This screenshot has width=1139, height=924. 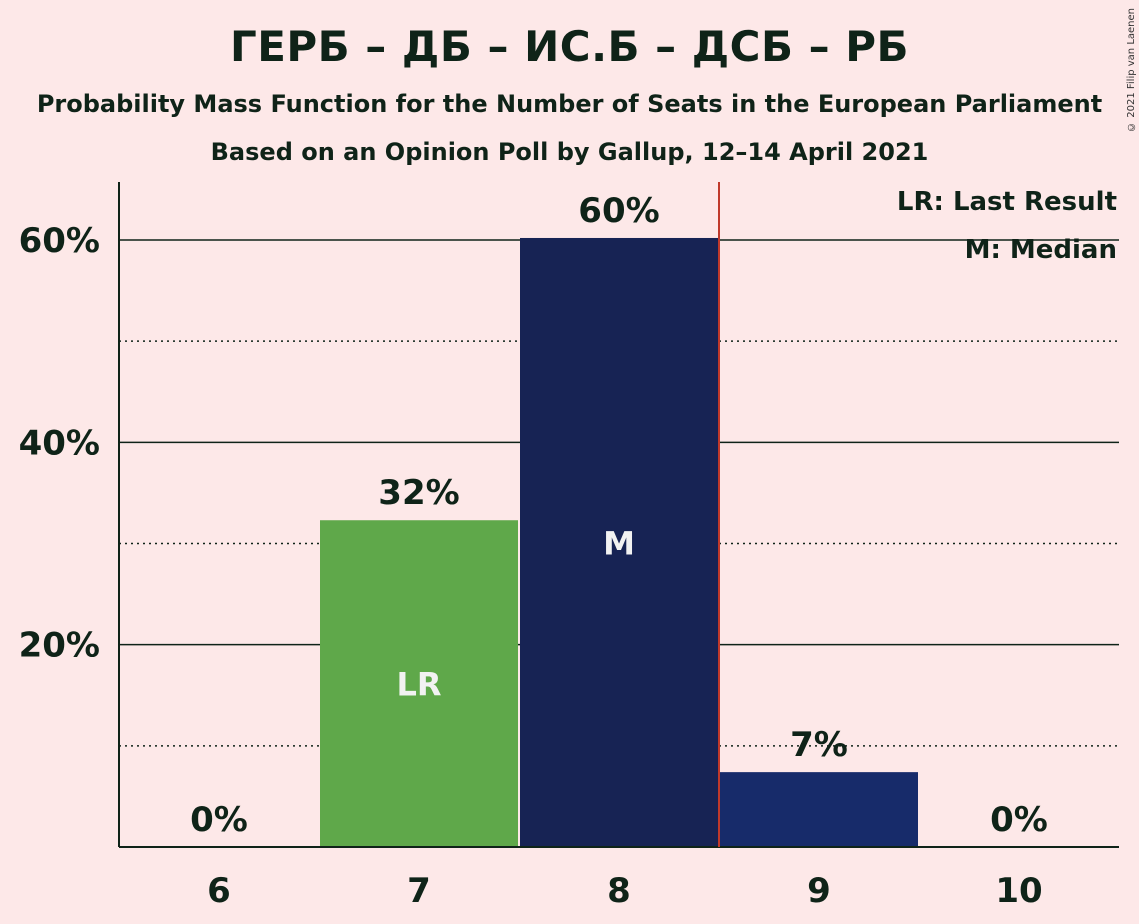 I want to click on data-label-8: 60%, so click(x=618, y=211).